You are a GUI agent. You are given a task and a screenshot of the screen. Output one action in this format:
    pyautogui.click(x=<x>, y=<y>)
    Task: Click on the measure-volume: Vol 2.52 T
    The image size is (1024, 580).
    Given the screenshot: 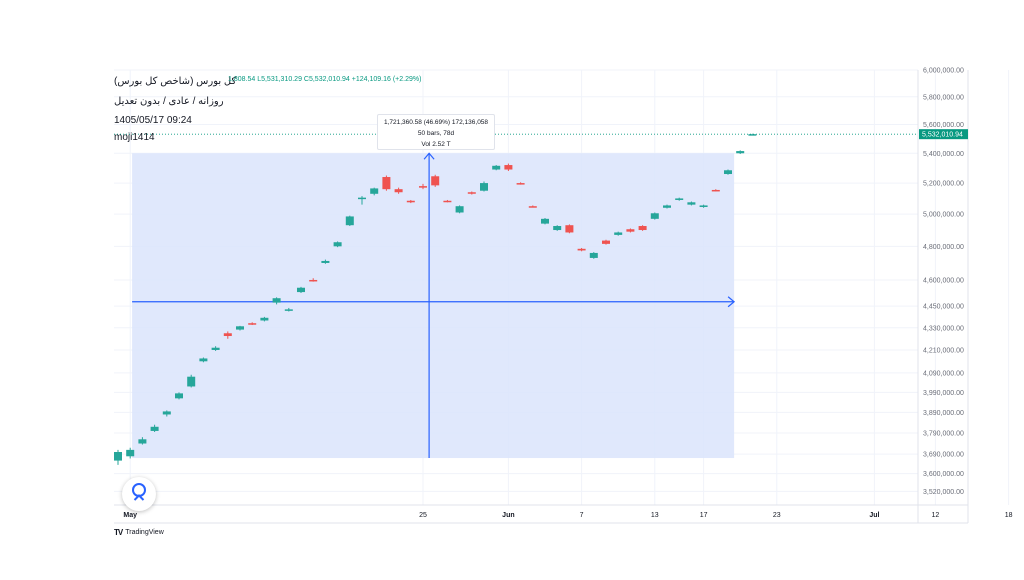 What is the action you would take?
    pyautogui.click(x=436, y=144)
    